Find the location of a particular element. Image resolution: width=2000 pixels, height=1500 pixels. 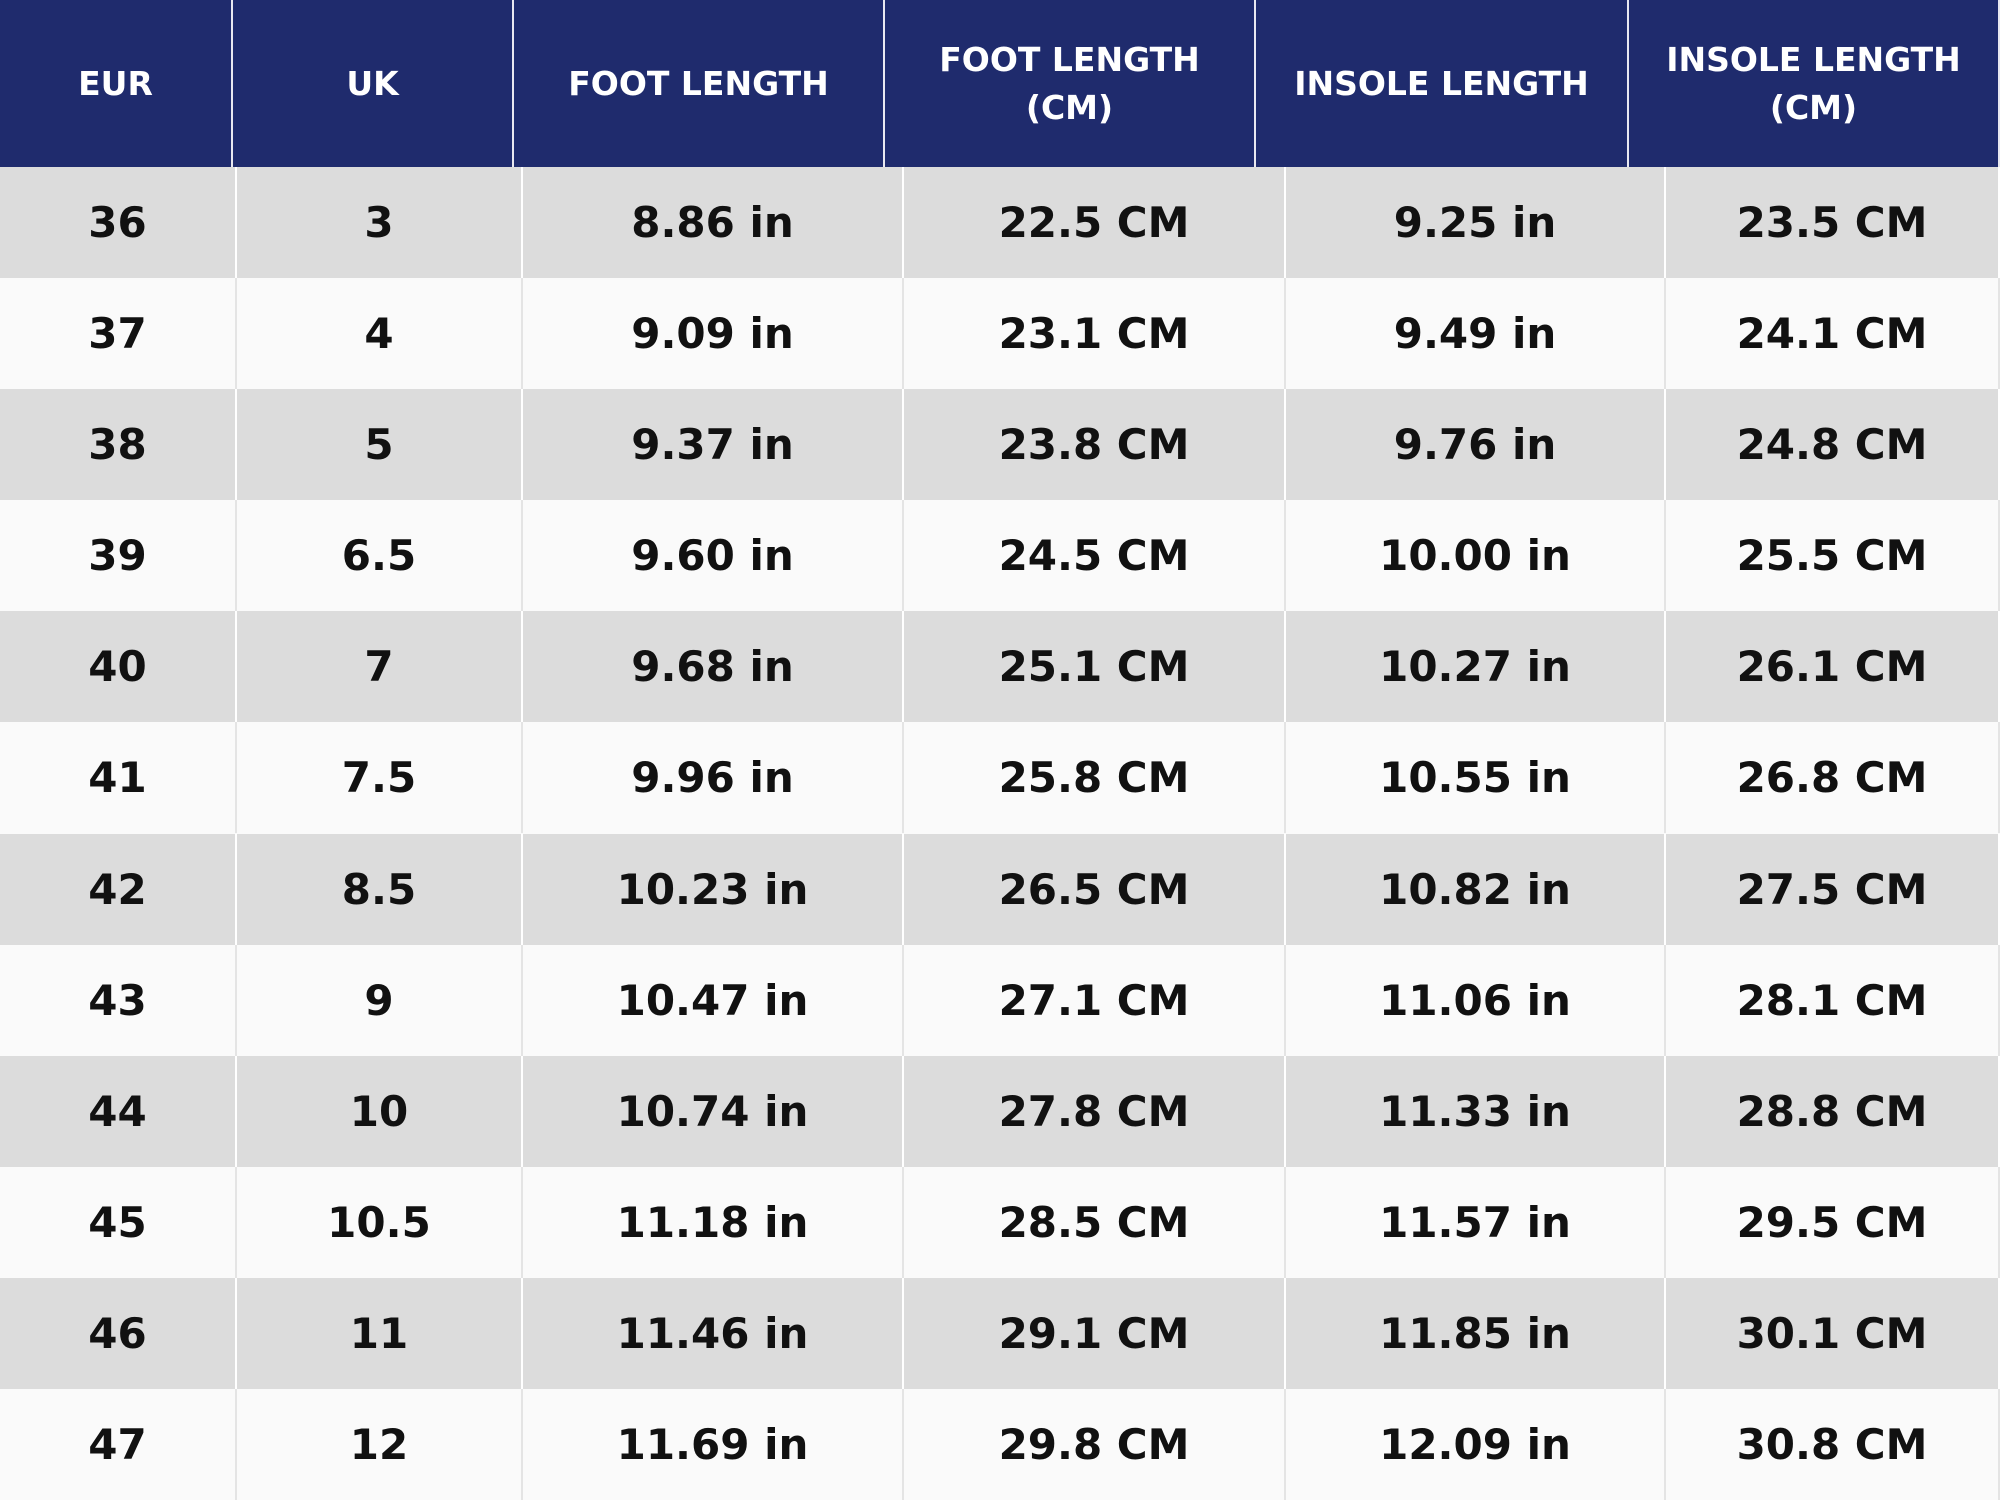

table-cell: 9.09 in is located at coordinates (713, 334).